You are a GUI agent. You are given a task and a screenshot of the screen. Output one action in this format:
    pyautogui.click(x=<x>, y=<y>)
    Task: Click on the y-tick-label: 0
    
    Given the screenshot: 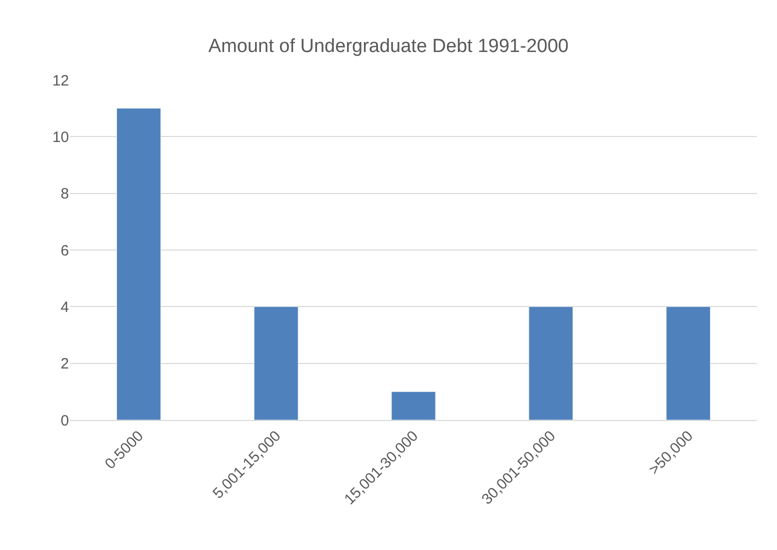 What is the action you would take?
    pyautogui.click(x=64, y=421)
    